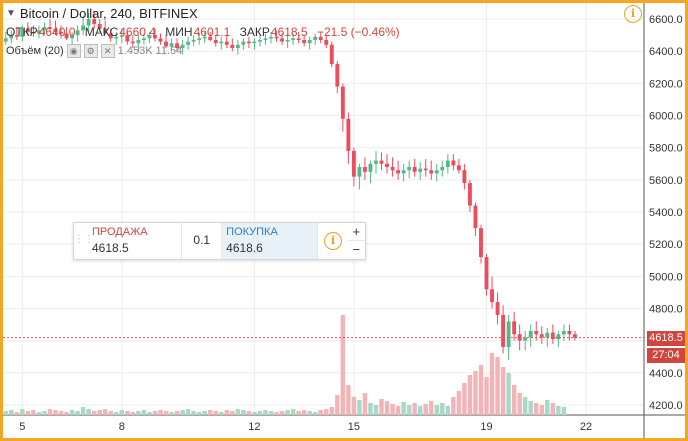 This screenshot has width=688, height=441. I want to click on sell-button: ПРОДАЖА 4618.5, so click(135, 241).